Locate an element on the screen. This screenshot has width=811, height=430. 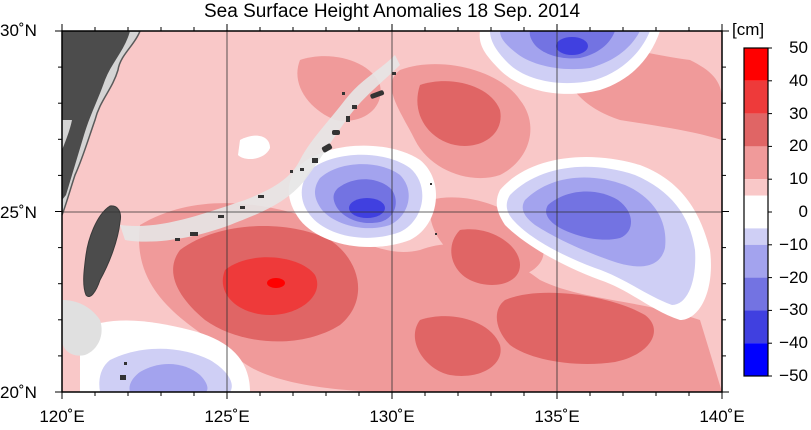
colorbar-tick-label: 0 is located at coordinates (803, 211).